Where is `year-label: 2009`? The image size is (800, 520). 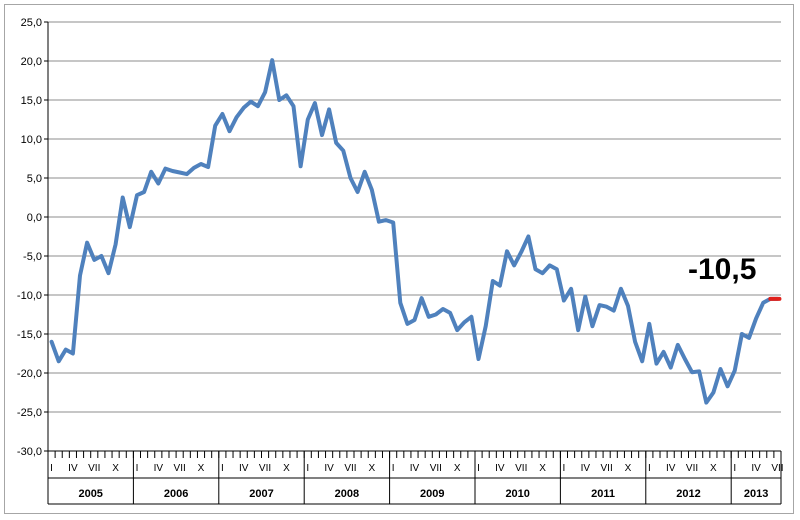
year-label: 2009 is located at coordinates (432, 494).